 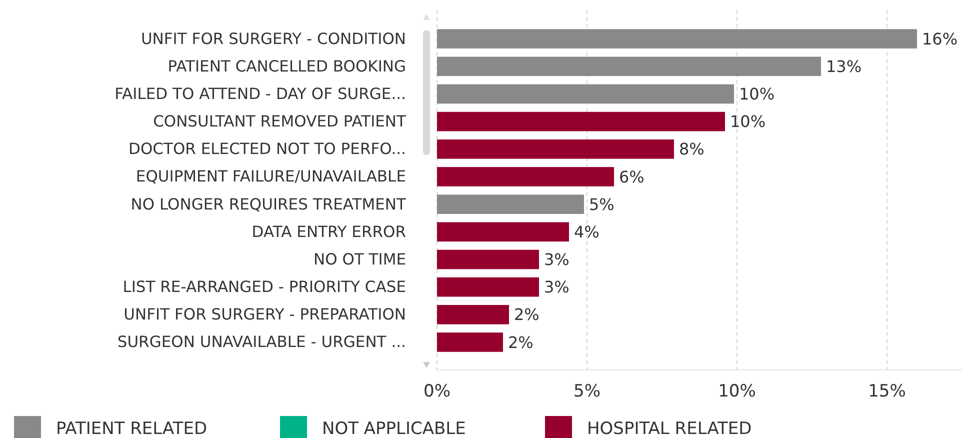 What do you see at coordinates (437, 391) in the screenshot?
I see `x-tick-label: 0%` at bounding box center [437, 391].